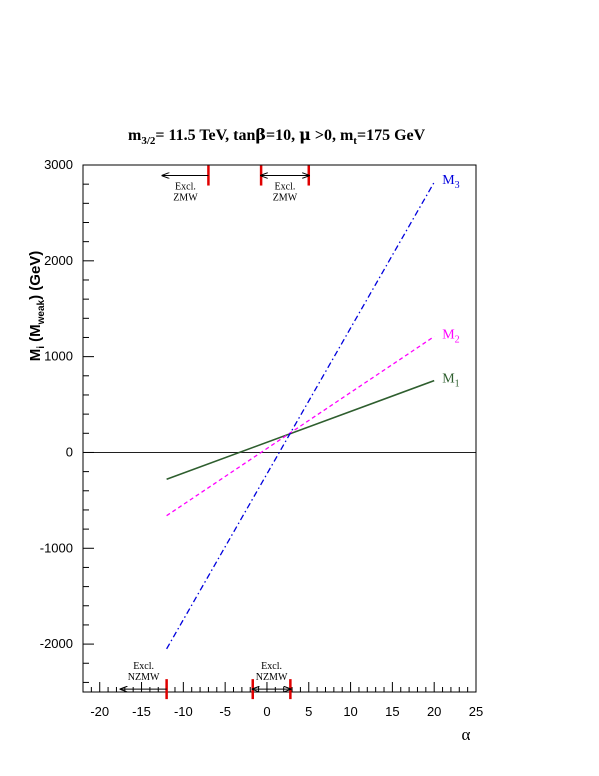  I want to click on x-tick-label: 5, so click(308, 711).